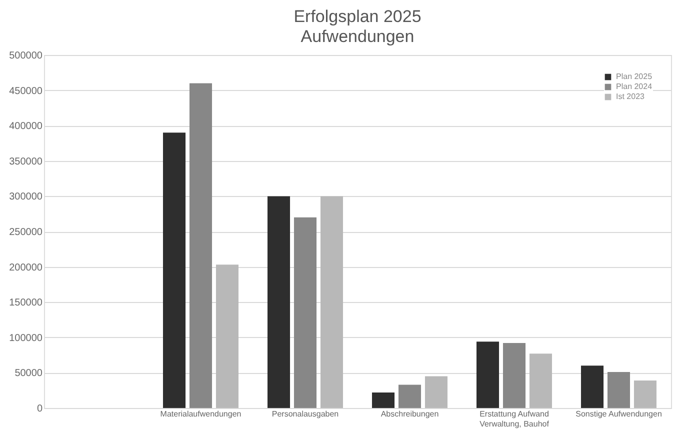  I want to click on y-tick-label: 200000, so click(26, 268).